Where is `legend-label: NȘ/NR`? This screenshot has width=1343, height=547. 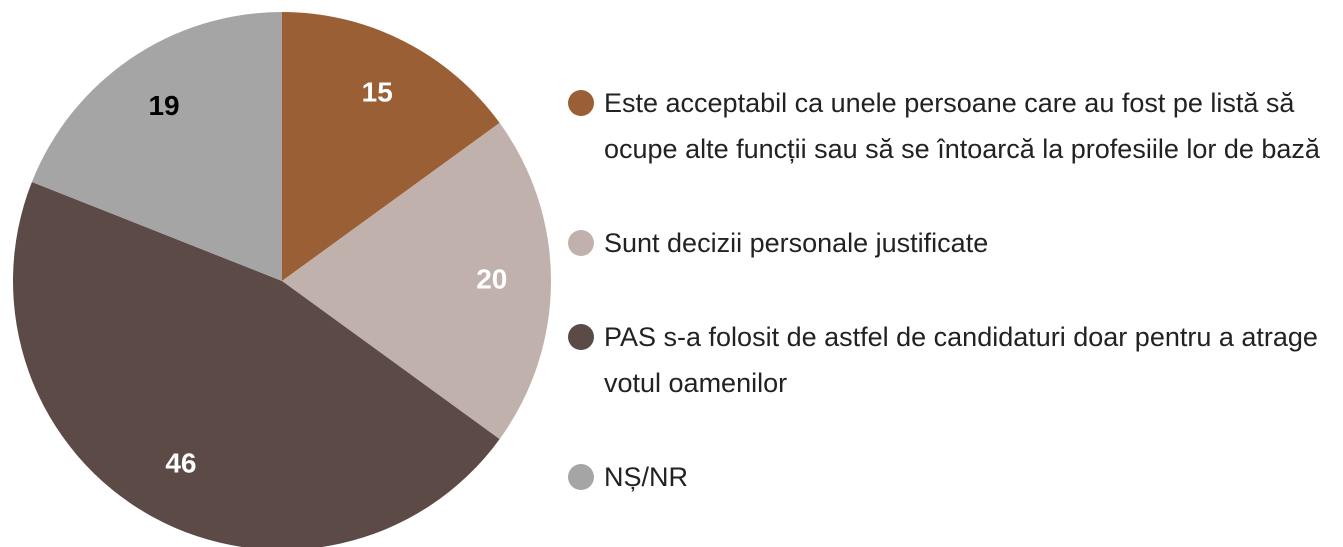 legend-label: NȘ/NR is located at coordinates (646, 477).